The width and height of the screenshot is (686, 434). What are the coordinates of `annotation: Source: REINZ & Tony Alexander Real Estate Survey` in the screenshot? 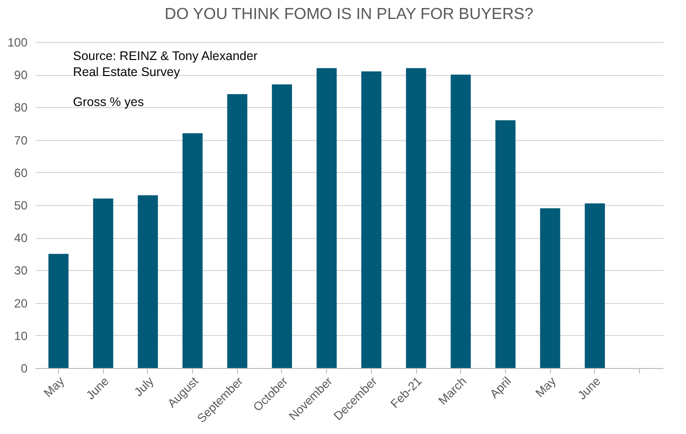 It's located at (165, 64).